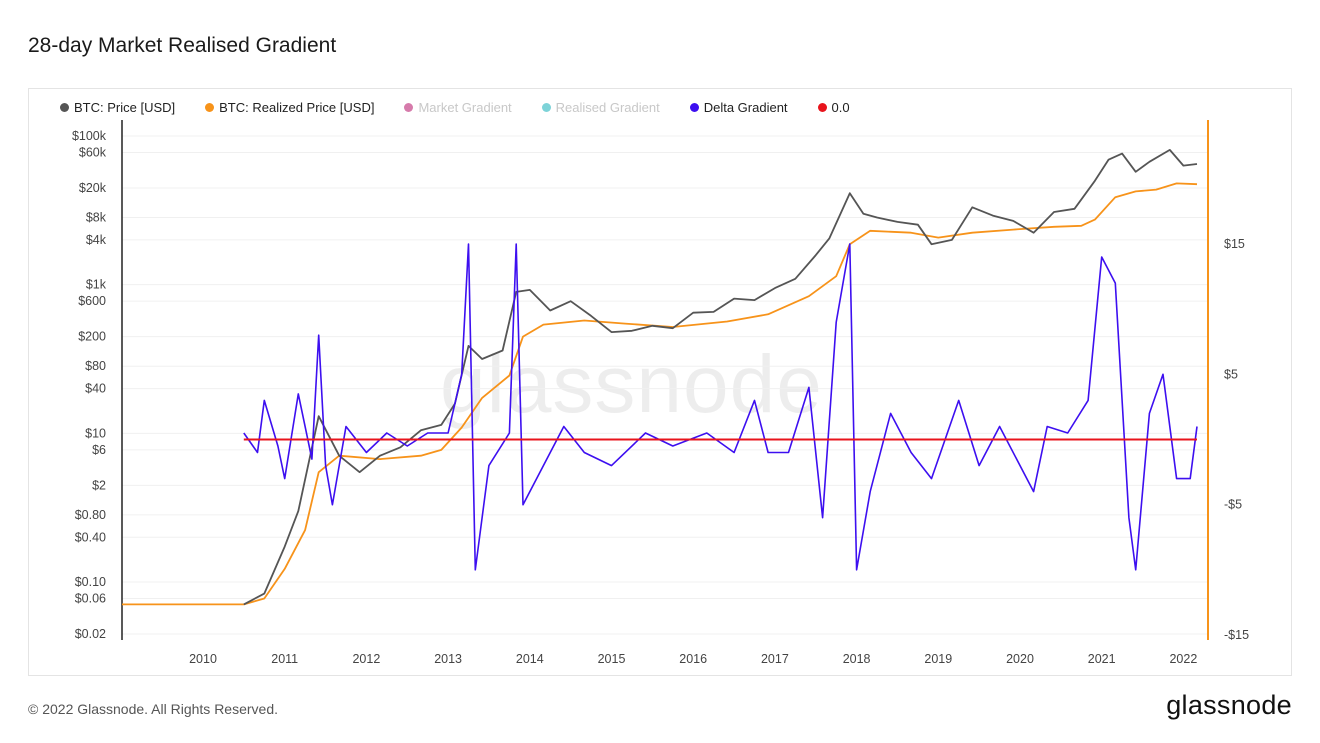 The height and width of the screenshot is (743, 1320). Describe the element at coordinates (1233, 505) in the screenshot. I see `y2-tick-label: -$5` at that location.